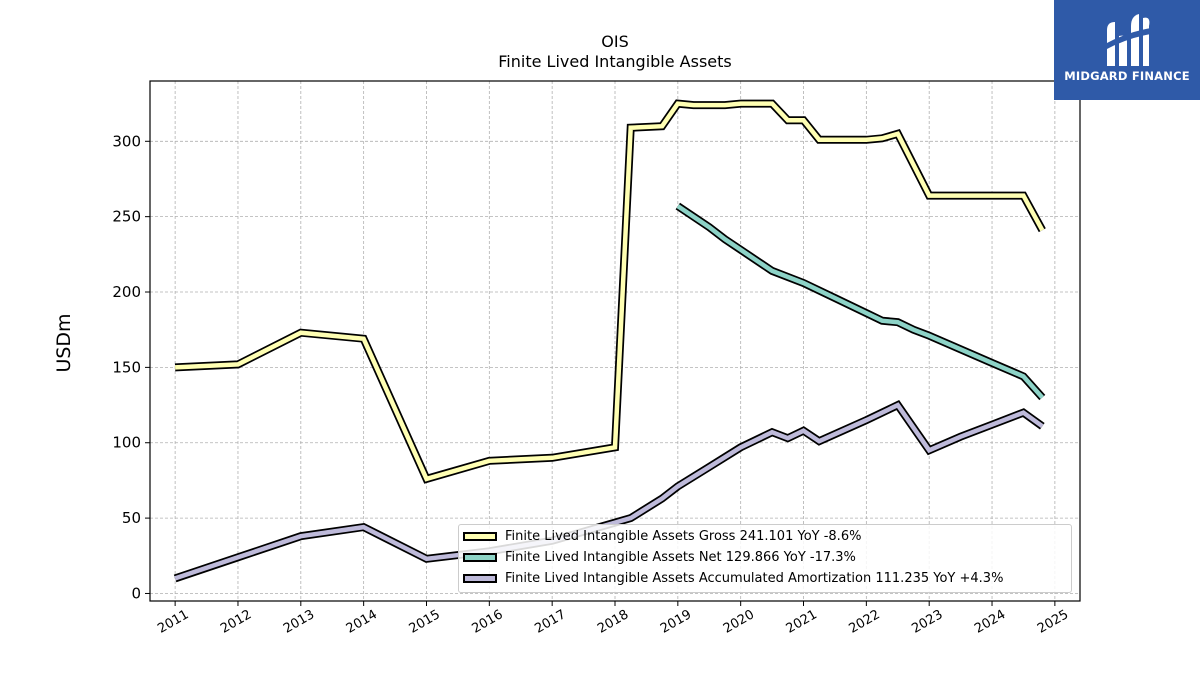  Describe the element at coordinates (802, 622) in the screenshot. I see `x-tick-label: 2021` at that location.